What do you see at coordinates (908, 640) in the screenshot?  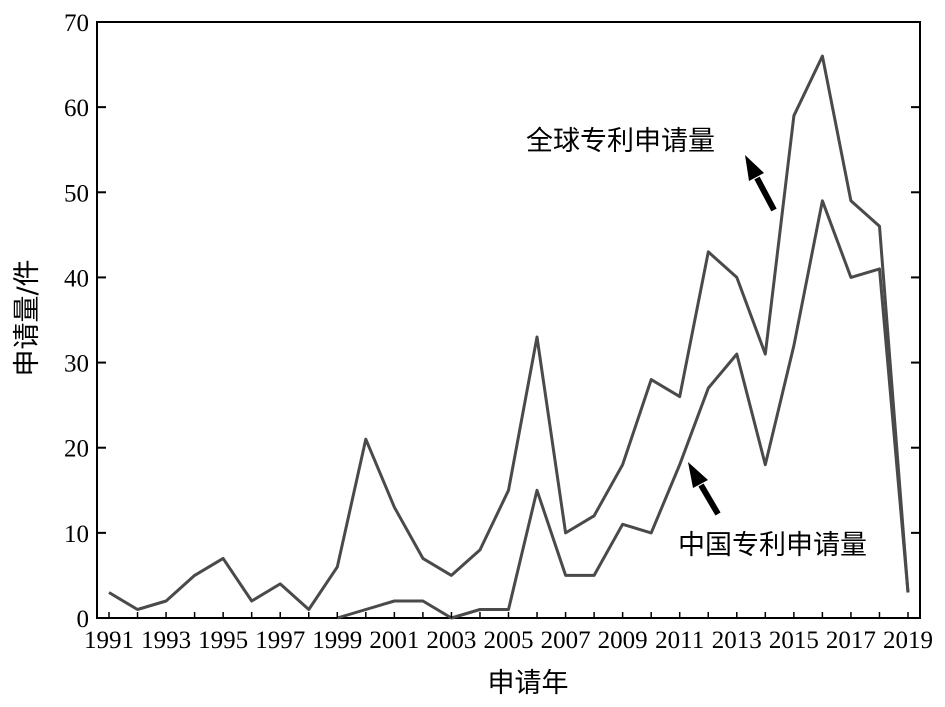 I see `x-tick-label: 2019` at bounding box center [908, 640].